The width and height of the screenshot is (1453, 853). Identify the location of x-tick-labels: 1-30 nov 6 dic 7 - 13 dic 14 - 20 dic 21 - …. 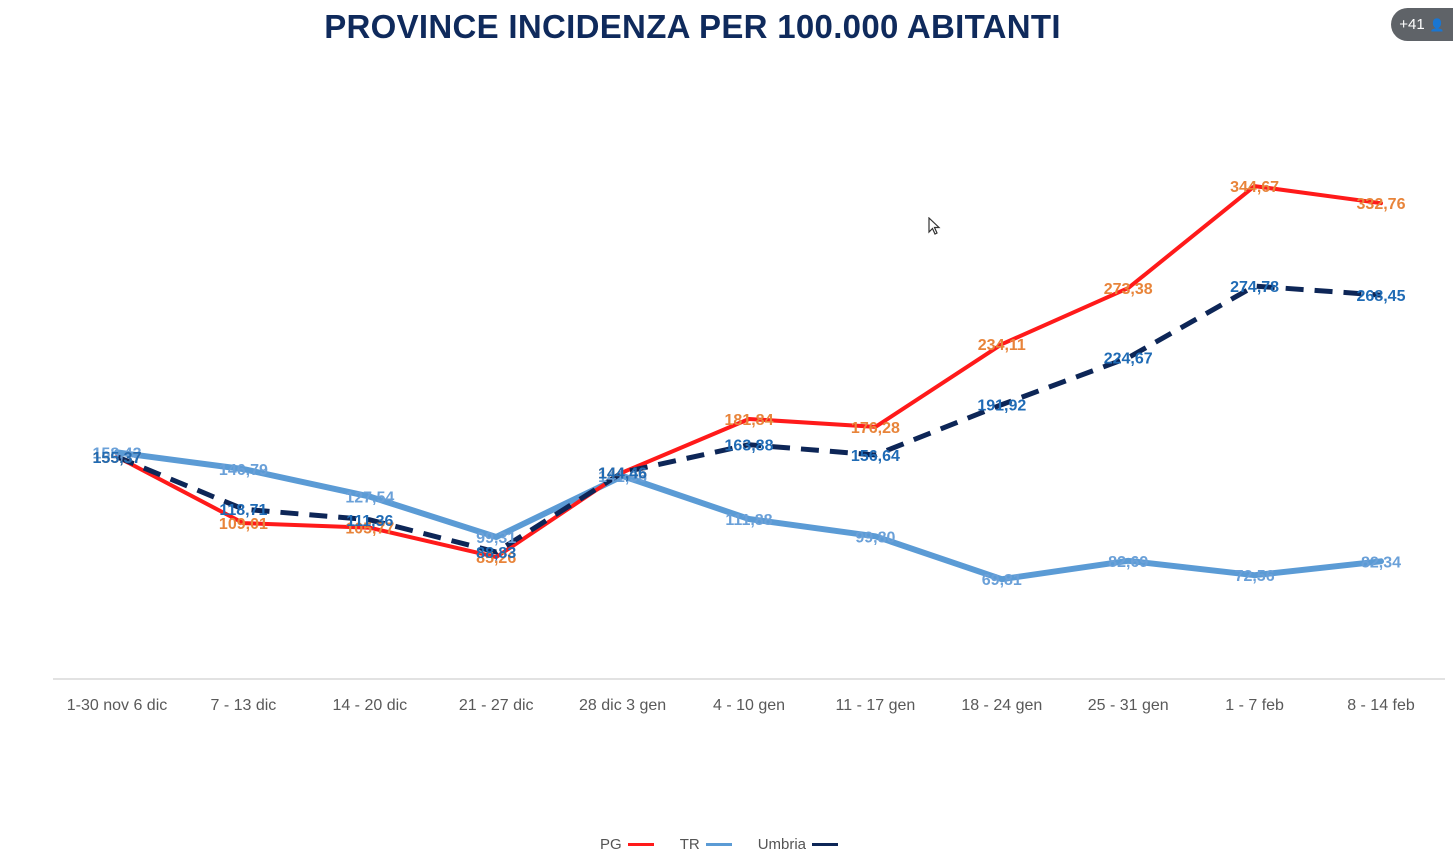
(741, 705).